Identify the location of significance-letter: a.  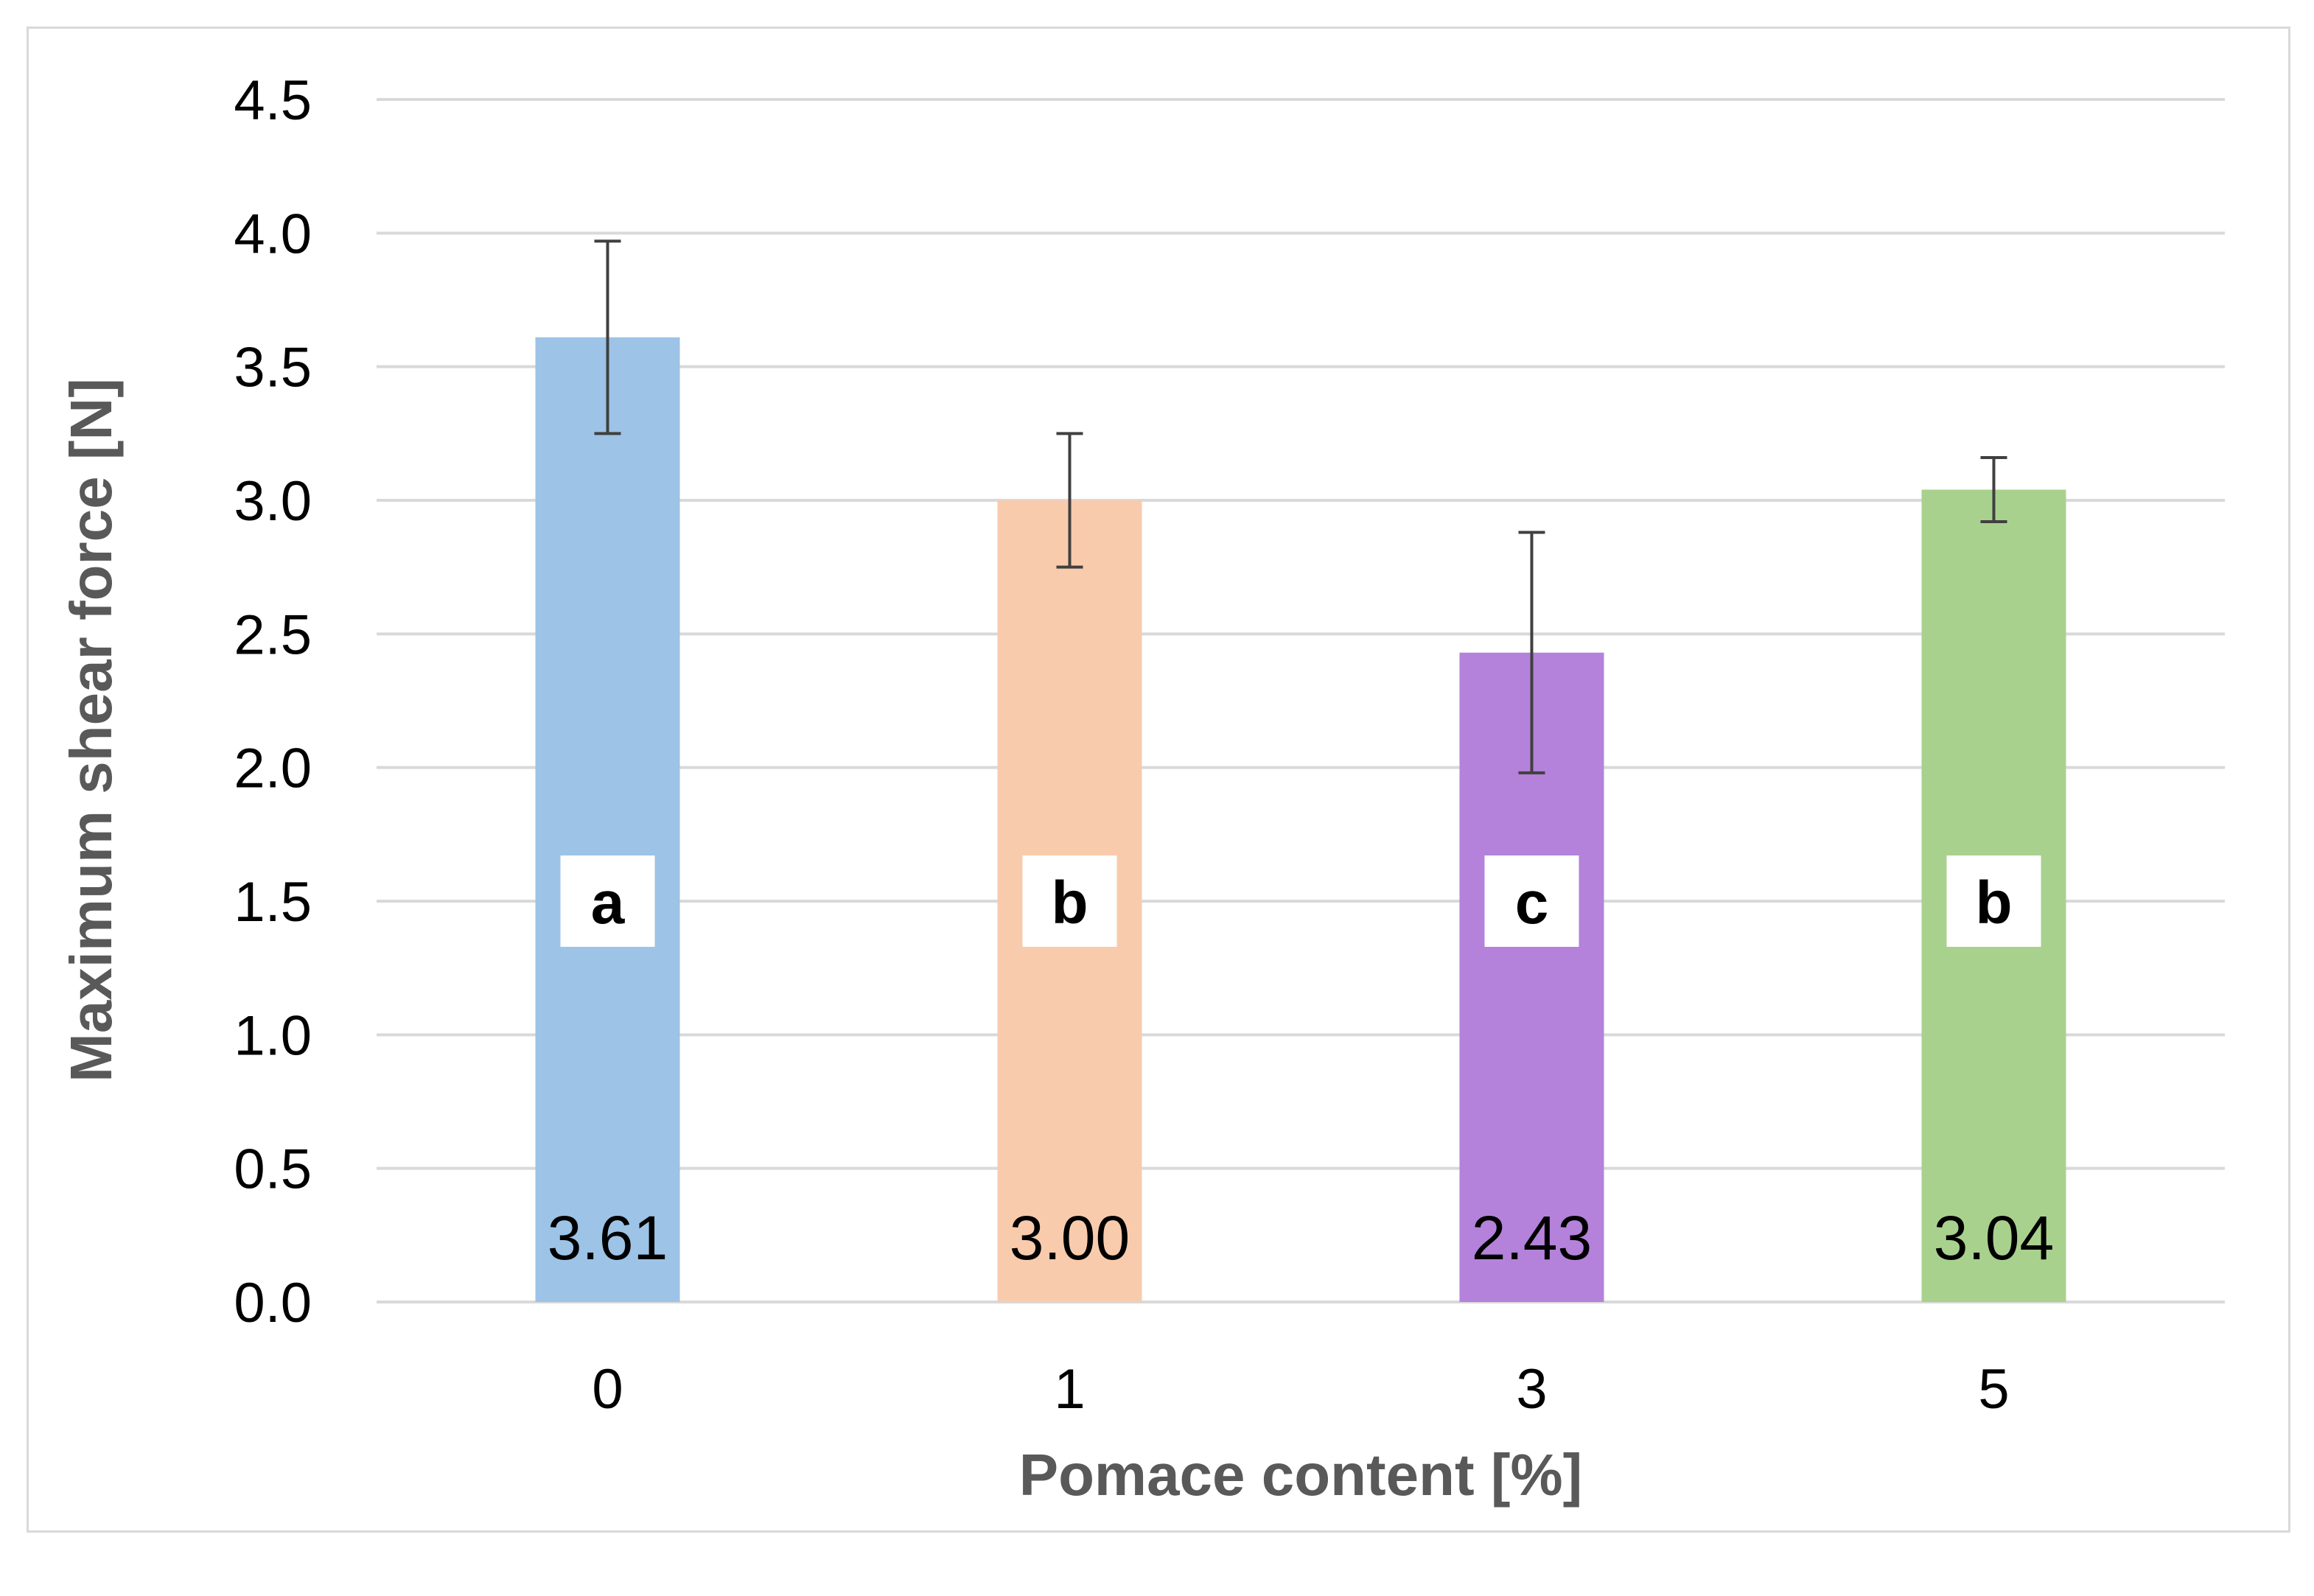
(608, 903).